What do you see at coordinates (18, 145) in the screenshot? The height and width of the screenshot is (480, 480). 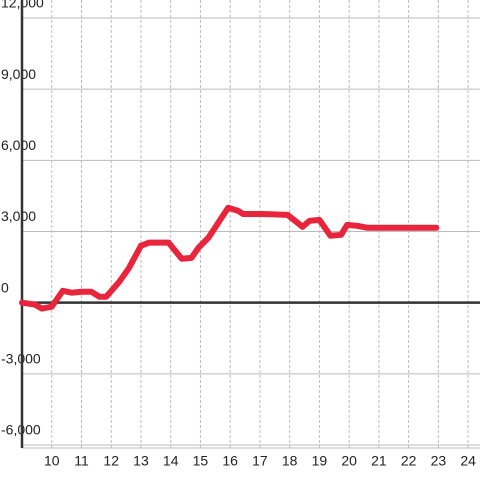 I see `y-tick-label: 6,000` at bounding box center [18, 145].